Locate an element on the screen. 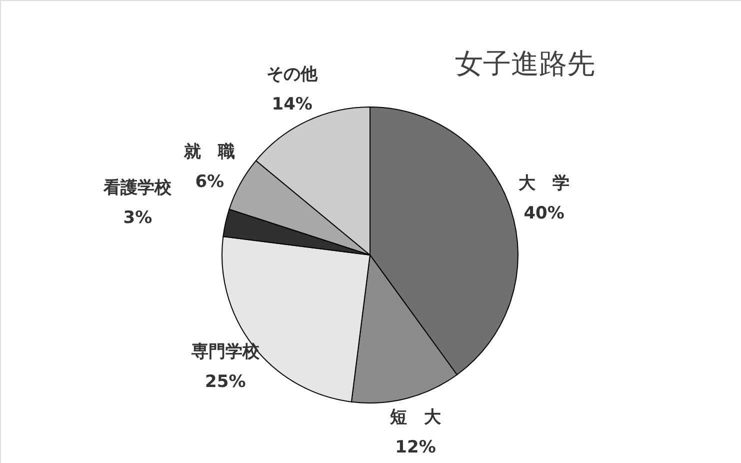  chart-title: 女子進路先 is located at coordinates (525, 63).